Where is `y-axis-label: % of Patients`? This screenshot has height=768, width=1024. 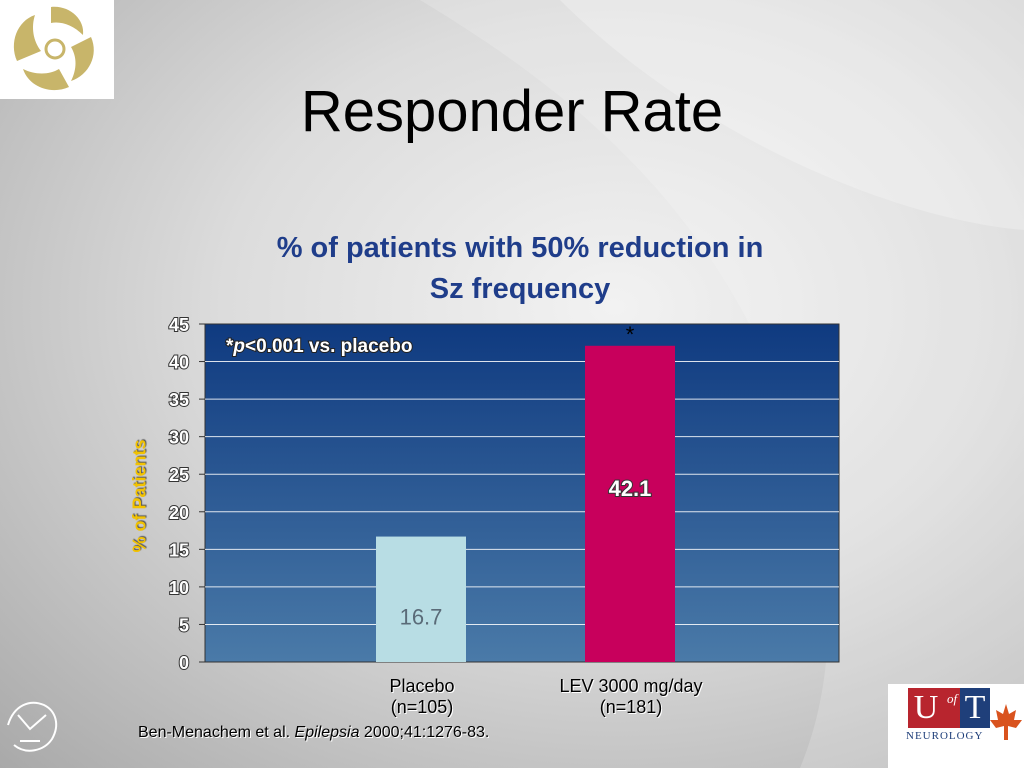 y-axis-label: % of Patients is located at coordinates (139, 496).